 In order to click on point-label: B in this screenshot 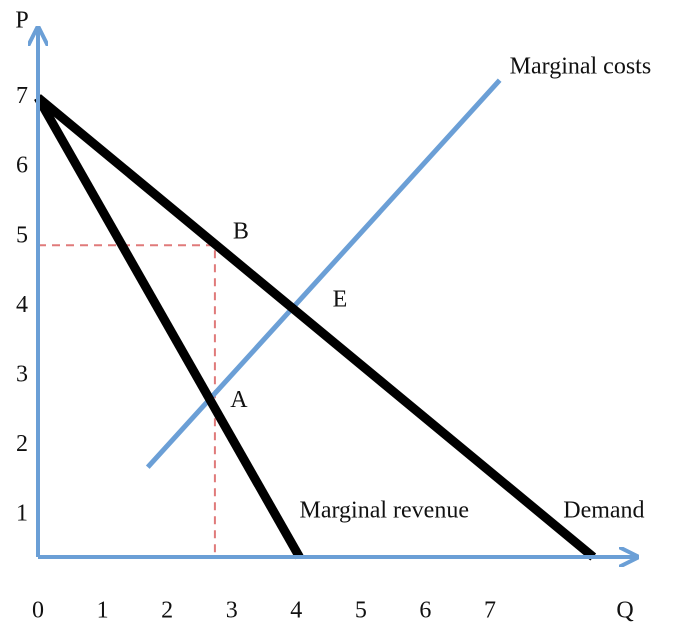, I will do `click(241, 232)`.